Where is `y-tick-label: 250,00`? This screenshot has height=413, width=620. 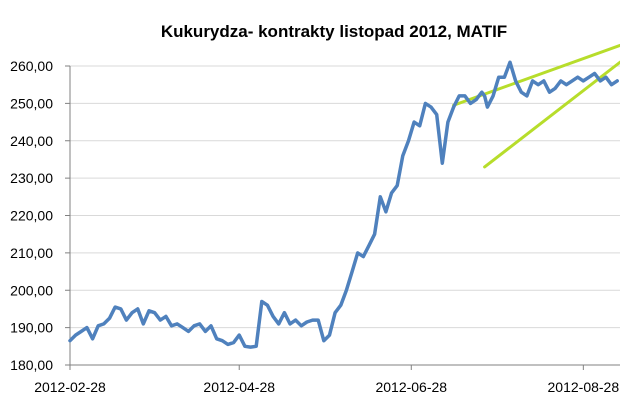
y-tick-label: 250,00 is located at coordinates (31, 103).